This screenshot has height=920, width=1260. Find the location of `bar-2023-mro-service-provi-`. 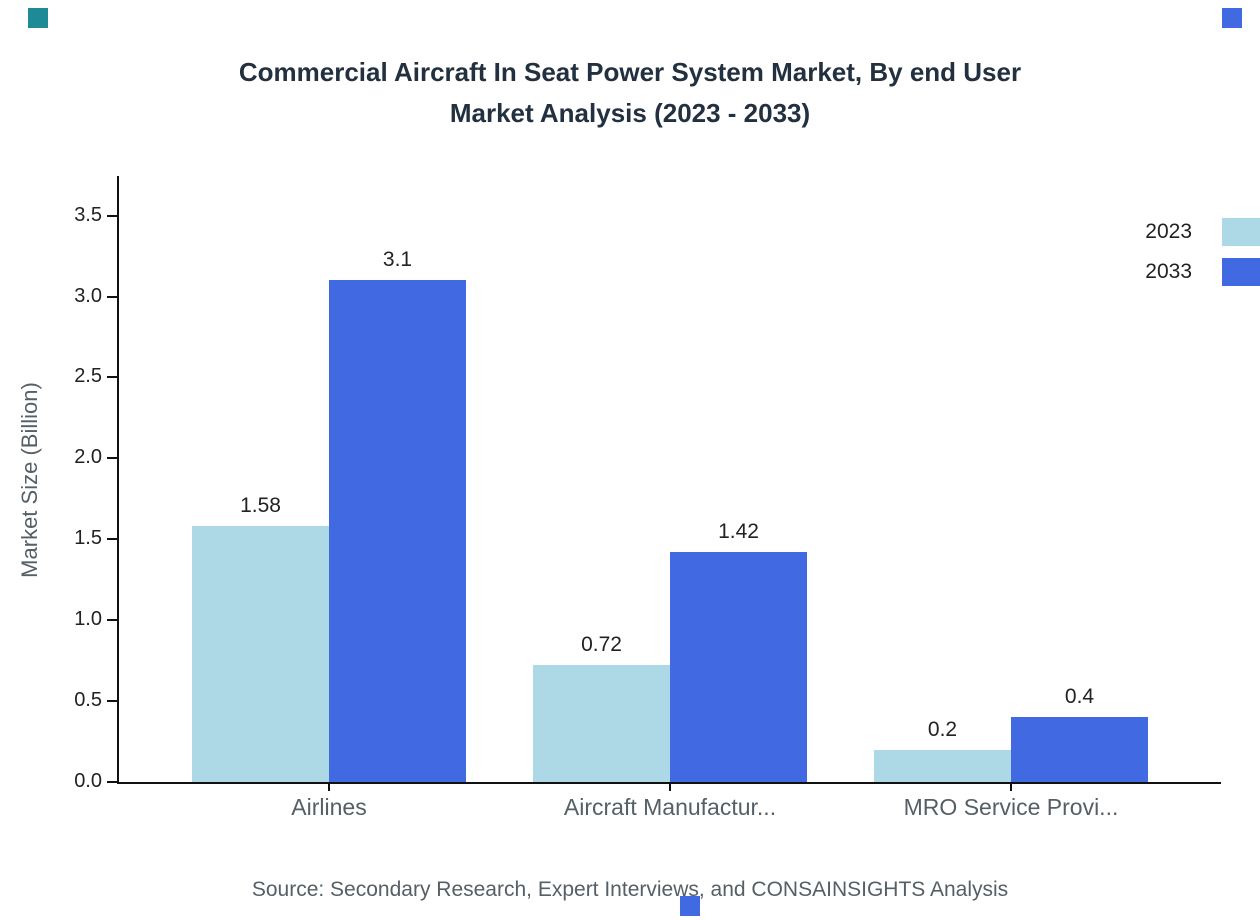

bar-2023-mro-service-provi- is located at coordinates (942, 765).